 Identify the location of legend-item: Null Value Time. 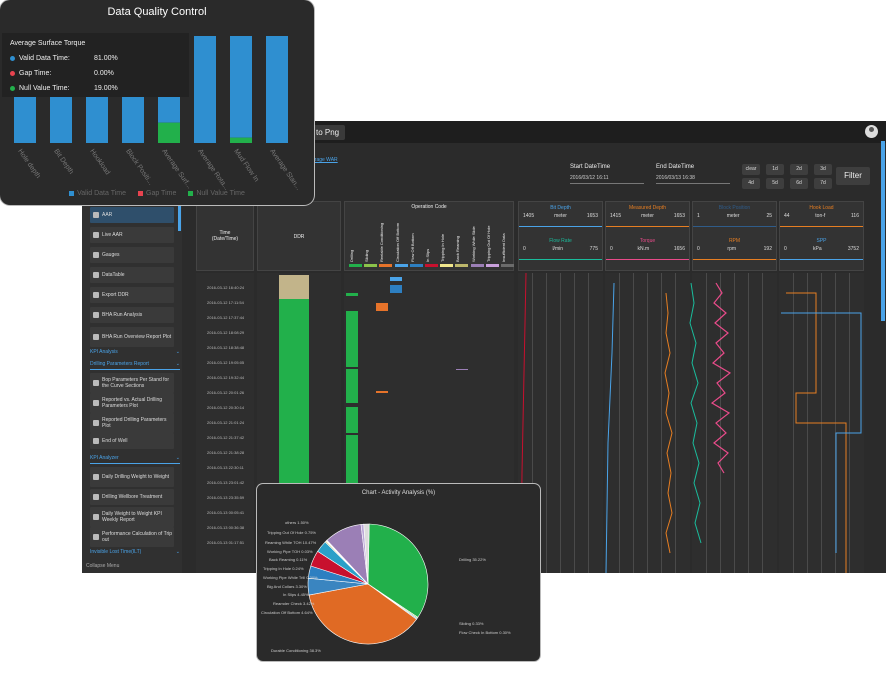
(216, 193).